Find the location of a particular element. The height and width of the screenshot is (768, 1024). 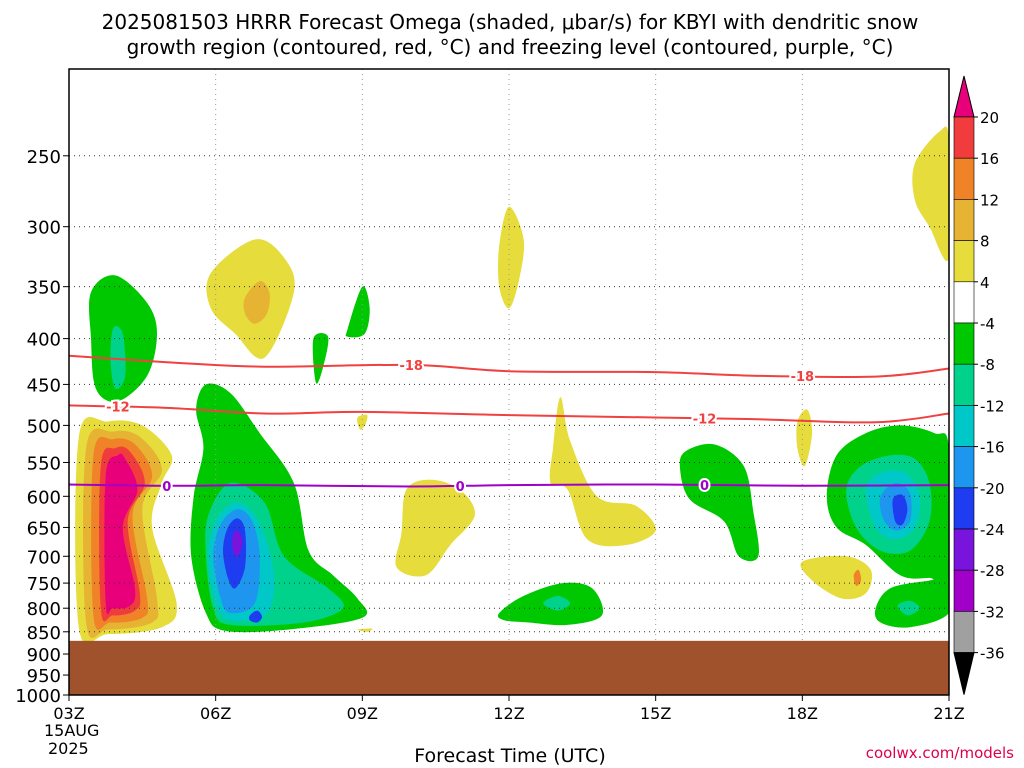

contour-label-1-0: -12 is located at coordinates (118, 408).